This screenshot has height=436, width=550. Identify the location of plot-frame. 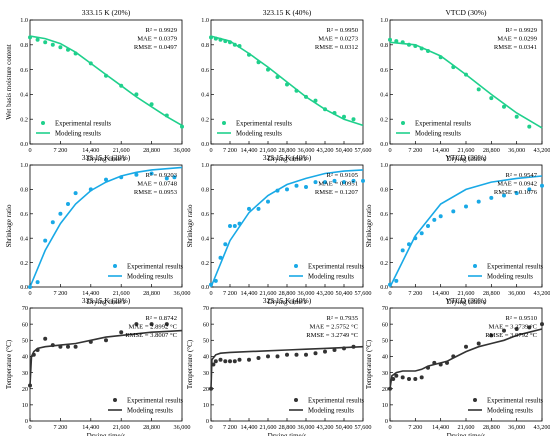
(106, 364).